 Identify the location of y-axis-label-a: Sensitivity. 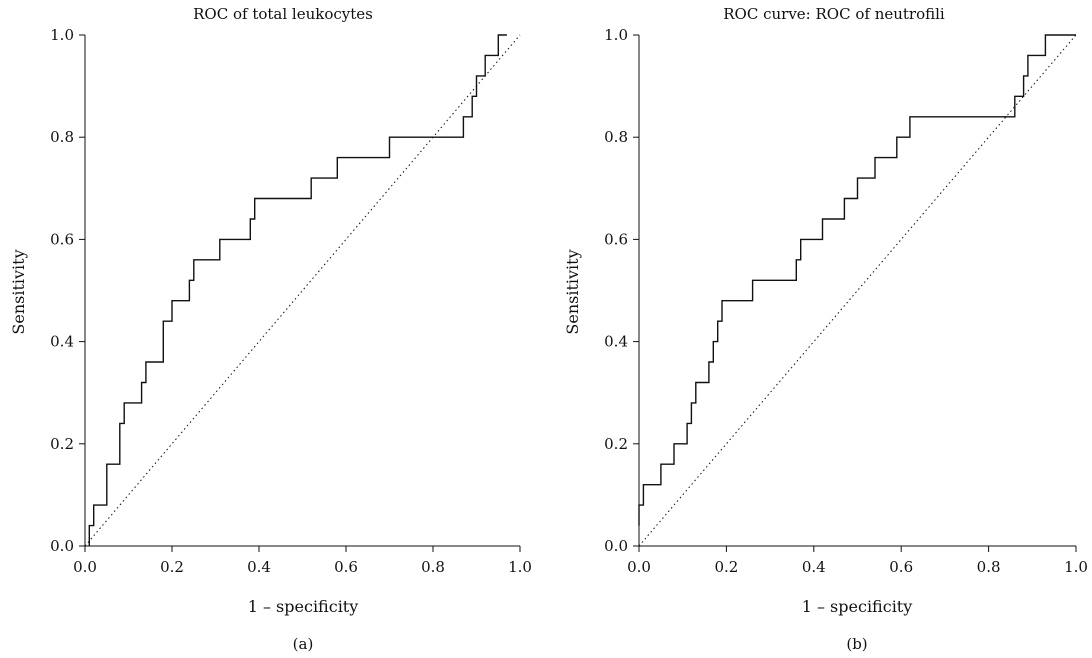
(18, 291).